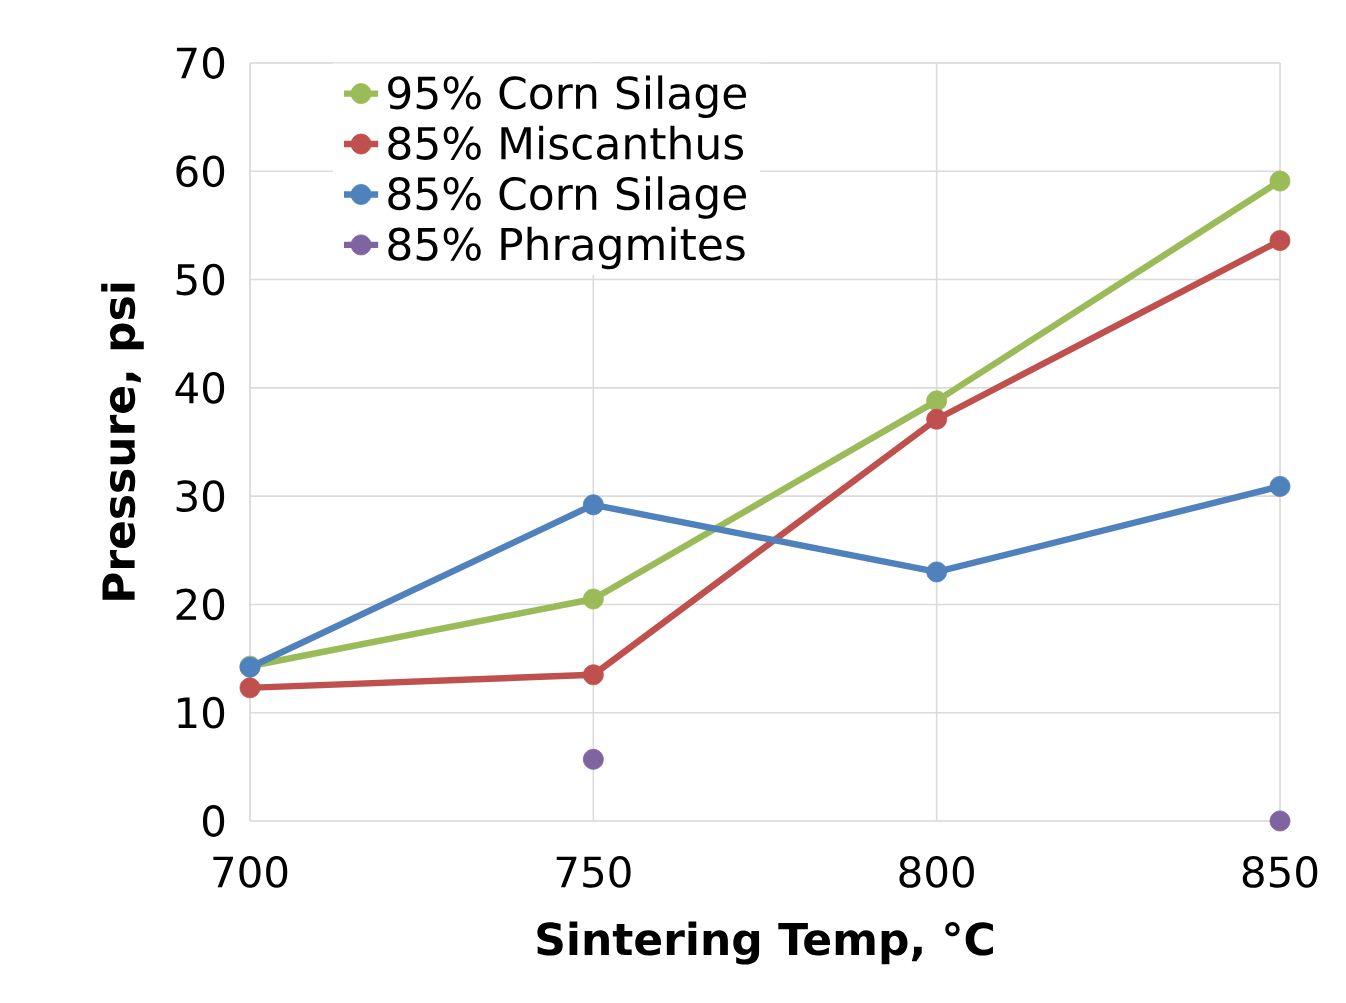  I want to click on legend-label: 85% Phragmites, so click(566, 248).